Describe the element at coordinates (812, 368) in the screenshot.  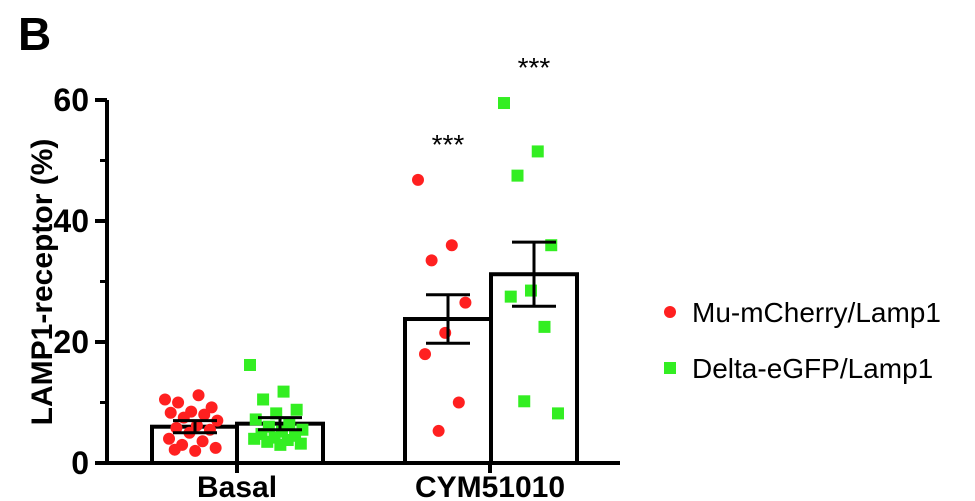
I see `legend-label-delta-egfp-lamp1: Delta-eGFP/Lamp1` at that location.